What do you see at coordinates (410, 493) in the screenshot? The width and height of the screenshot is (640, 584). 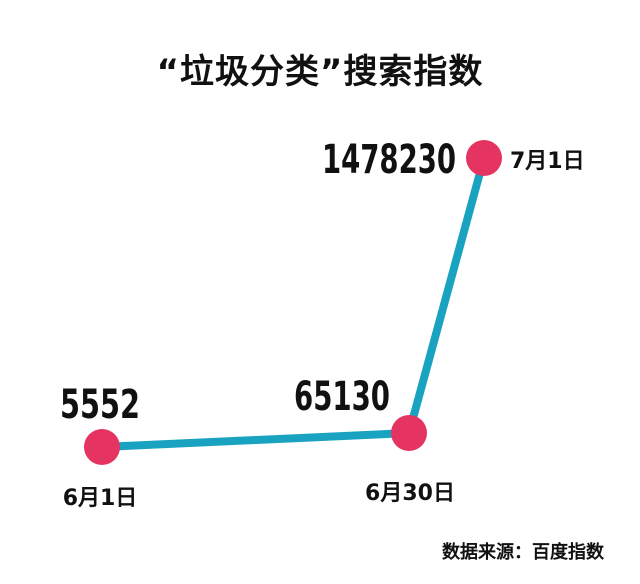 I see `x-tick-label-2: 6月30日` at bounding box center [410, 493].